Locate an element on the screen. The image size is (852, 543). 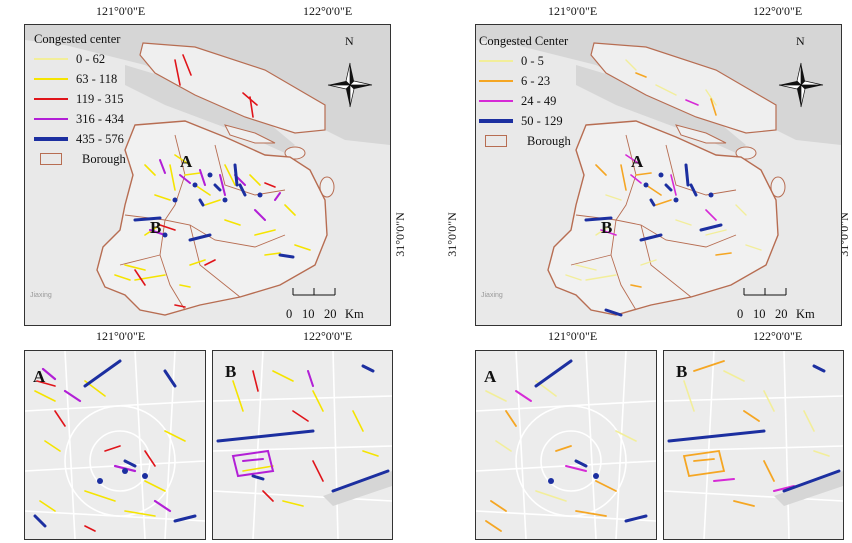
right-north-label: N is located at coordinates (800, 41).